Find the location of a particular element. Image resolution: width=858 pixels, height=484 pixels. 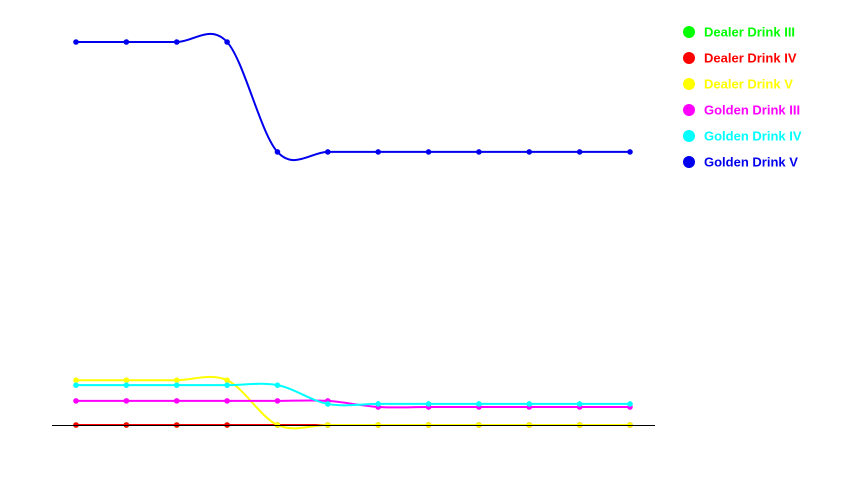

legend-label: Dealer Drink IV is located at coordinates (750, 58).